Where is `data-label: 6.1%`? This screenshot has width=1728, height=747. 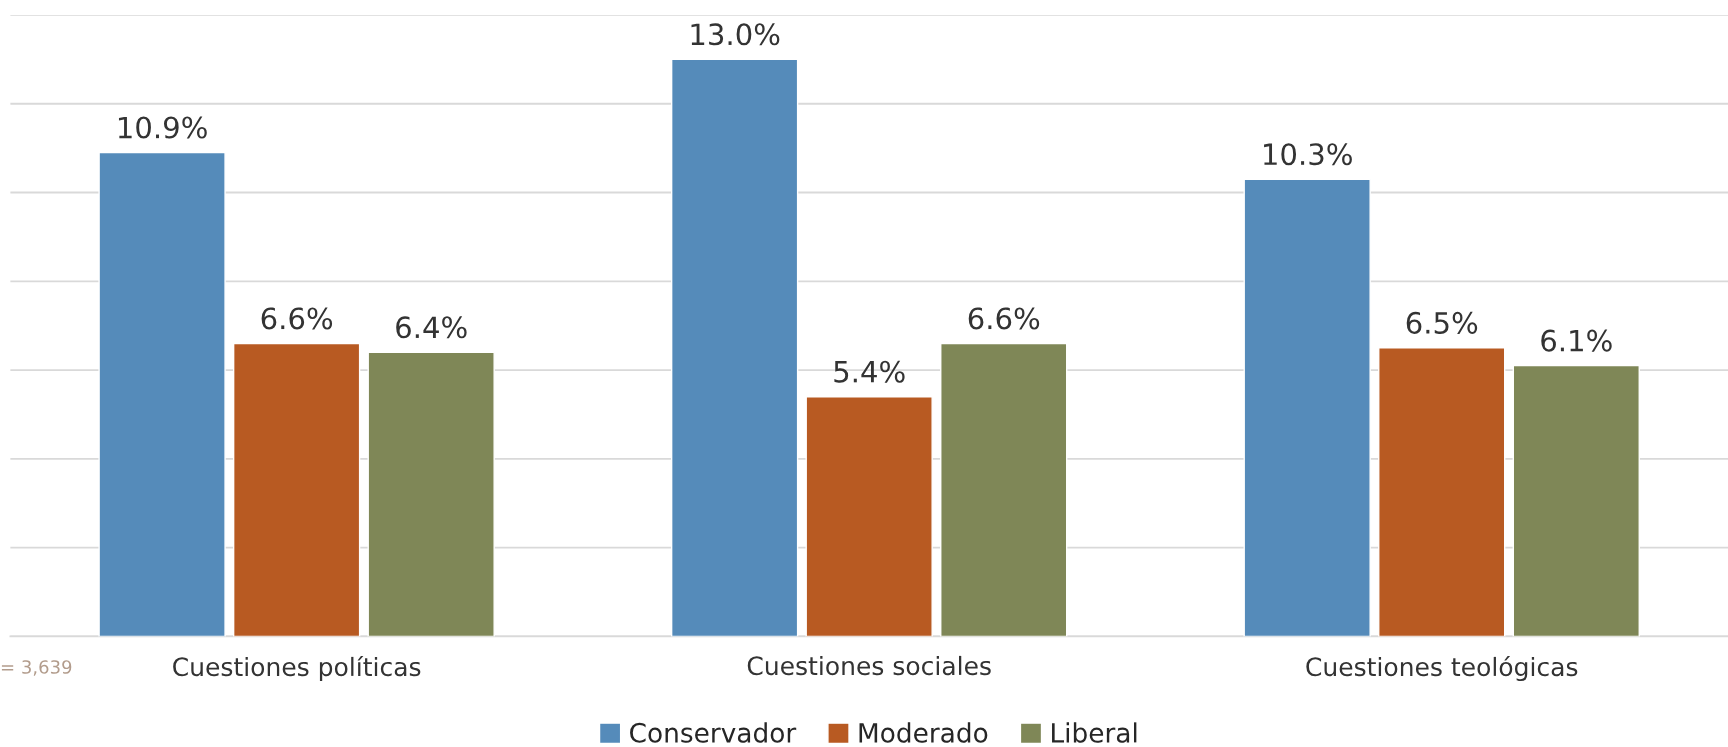
data-label: 6.1% is located at coordinates (1576, 340).